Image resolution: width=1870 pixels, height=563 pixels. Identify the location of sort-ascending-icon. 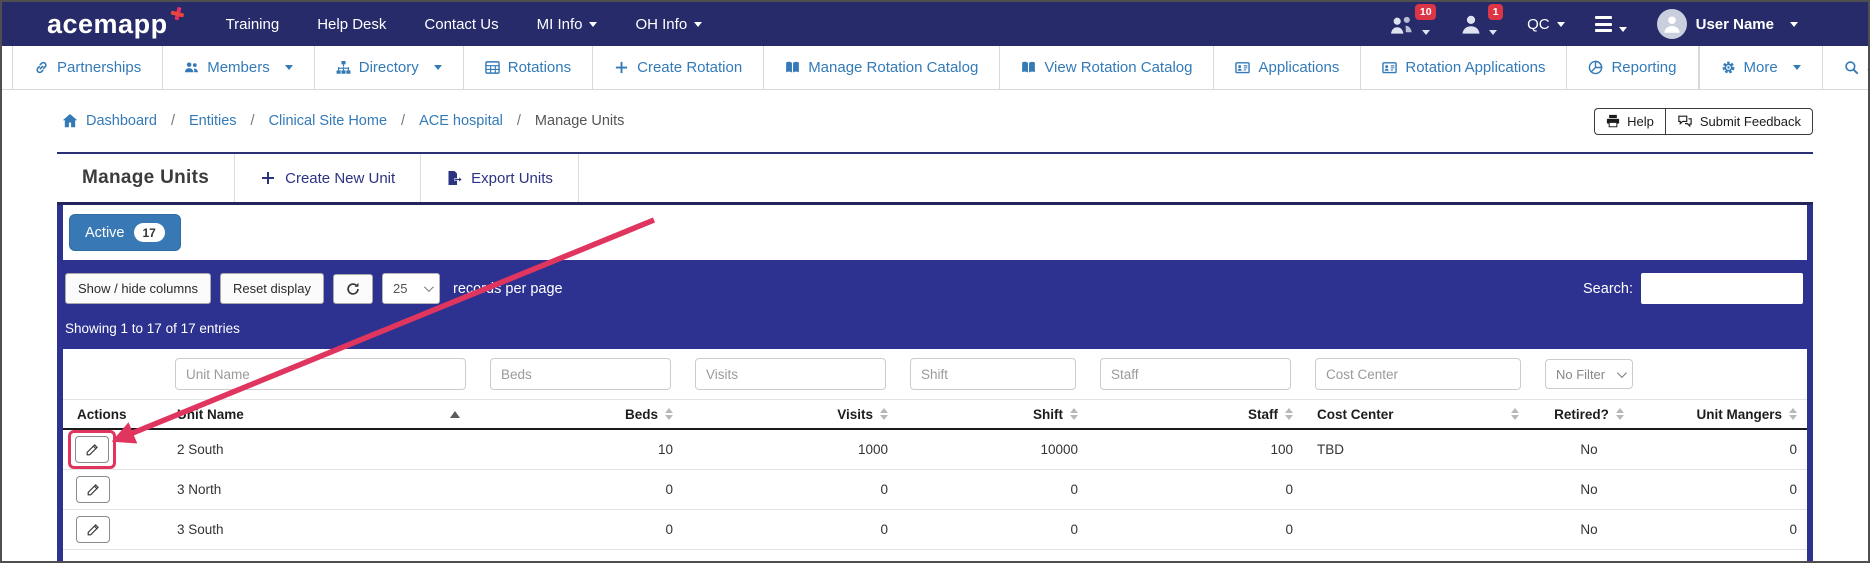
(455, 414).